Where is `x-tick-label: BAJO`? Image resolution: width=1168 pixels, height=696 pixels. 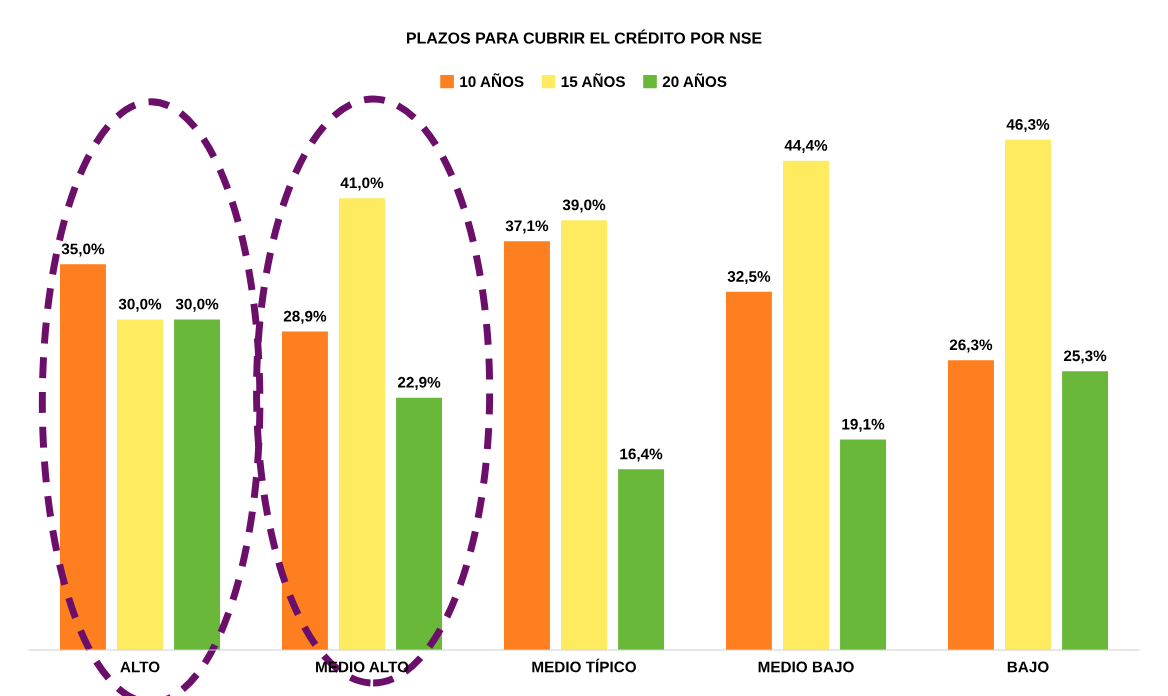
x-tick-label: BAJO is located at coordinates (1028, 667).